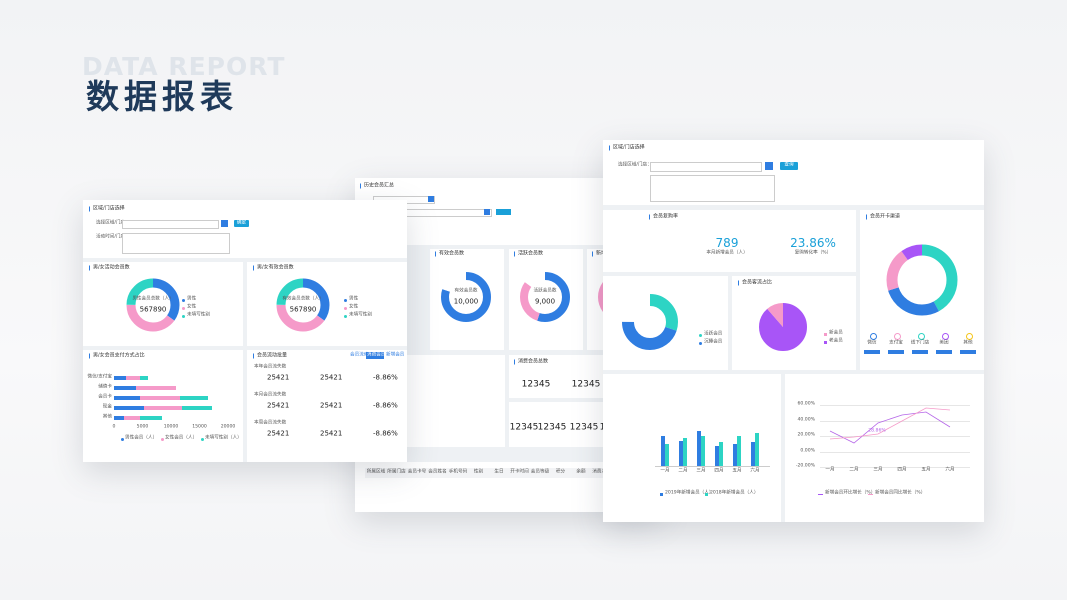 The height and width of the screenshot is (600, 1067). What do you see at coordinates (873, 336) in the screenshot?
I see `channel-icon` at bounding box center [873, 336].